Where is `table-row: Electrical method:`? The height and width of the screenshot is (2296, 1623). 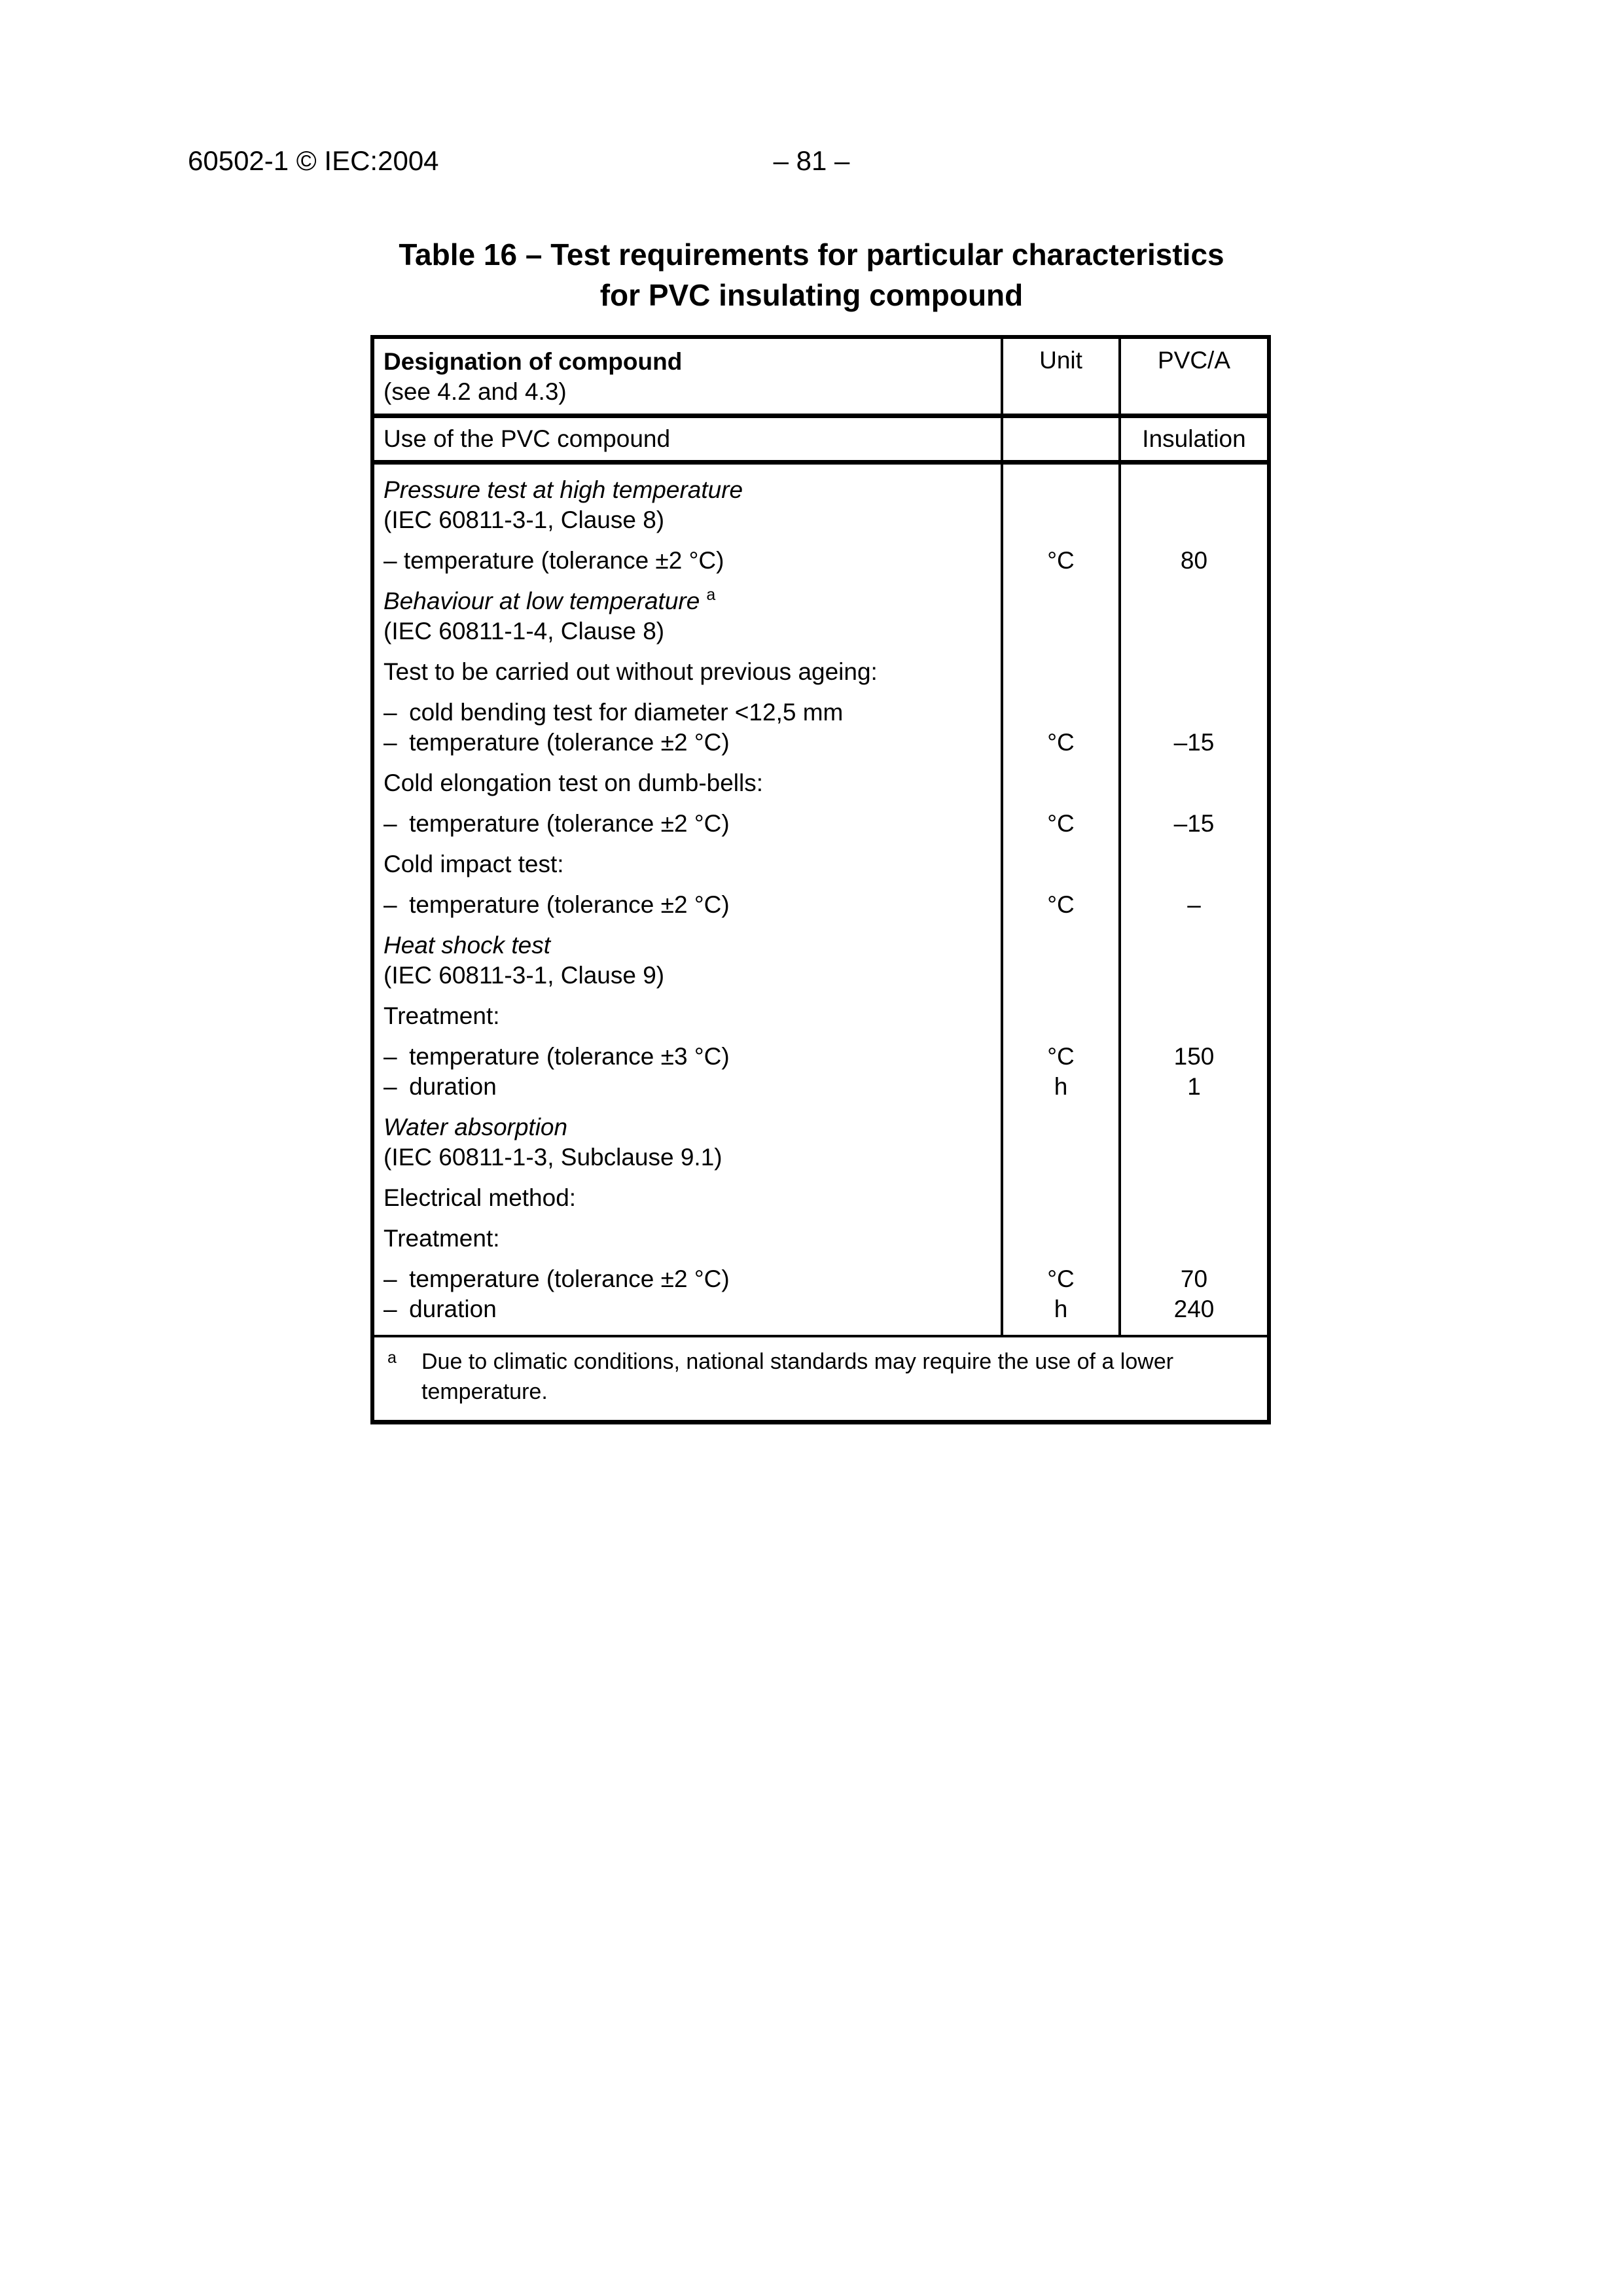
table-row: Electrical method: is located at coordinates (820, 1198).